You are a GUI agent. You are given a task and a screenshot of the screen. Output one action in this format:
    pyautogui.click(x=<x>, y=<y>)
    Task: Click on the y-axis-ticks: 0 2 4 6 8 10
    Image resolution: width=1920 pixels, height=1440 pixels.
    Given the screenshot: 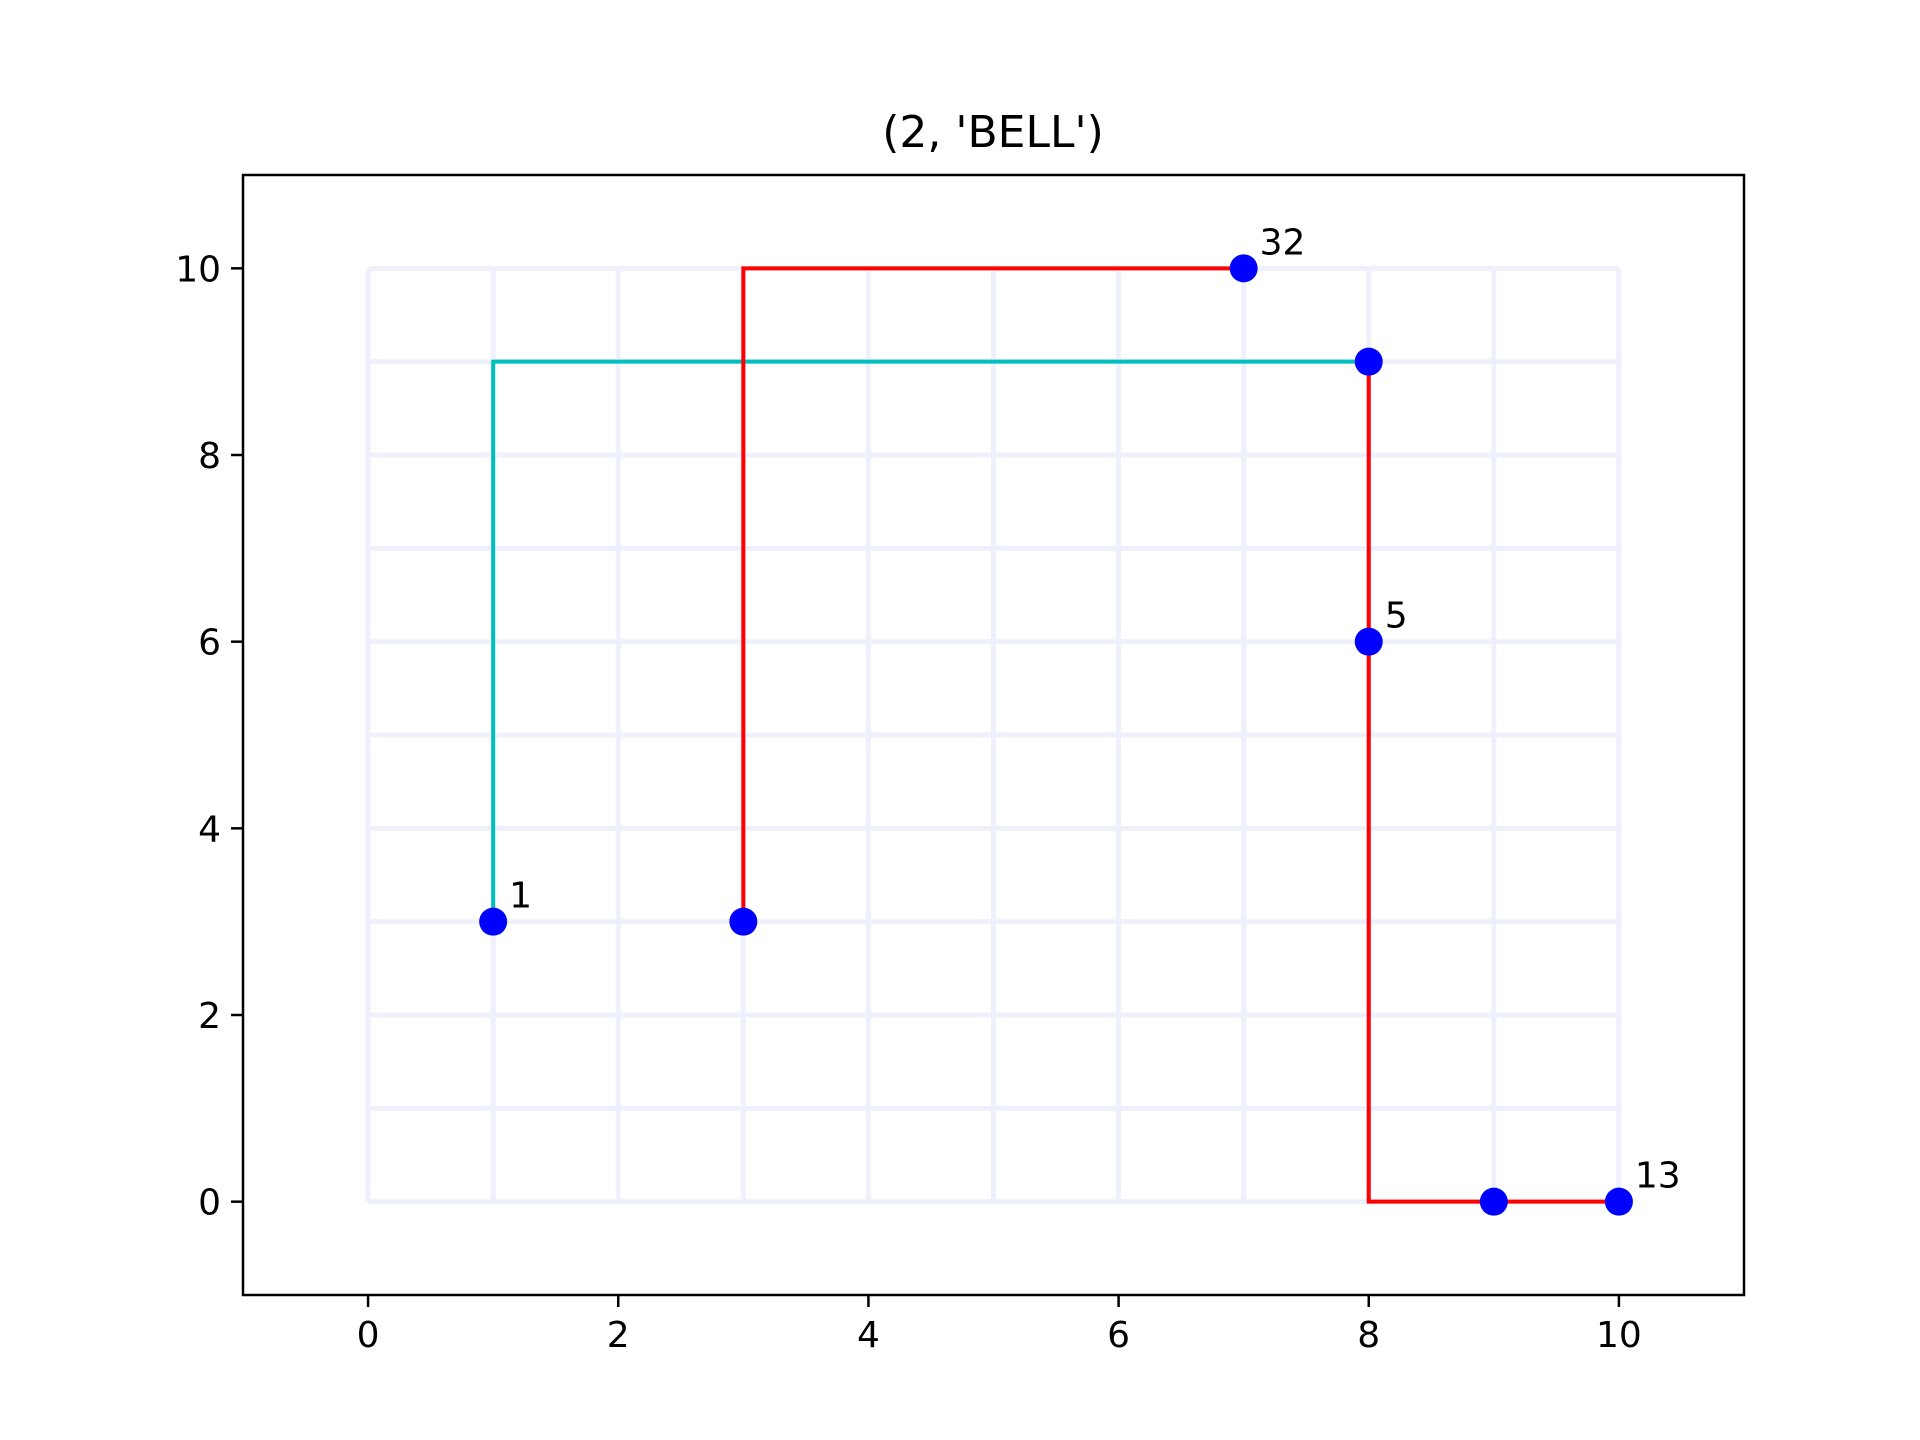 What is the action you would take?
    pyautogui.click(x=209, y=736)
    